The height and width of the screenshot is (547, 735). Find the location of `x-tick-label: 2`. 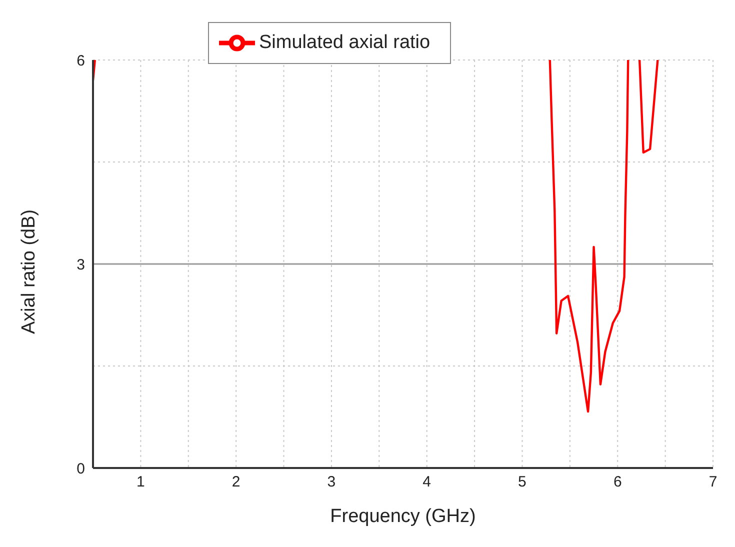

x-tick-label: 2 is located at coordinates (236, 482).